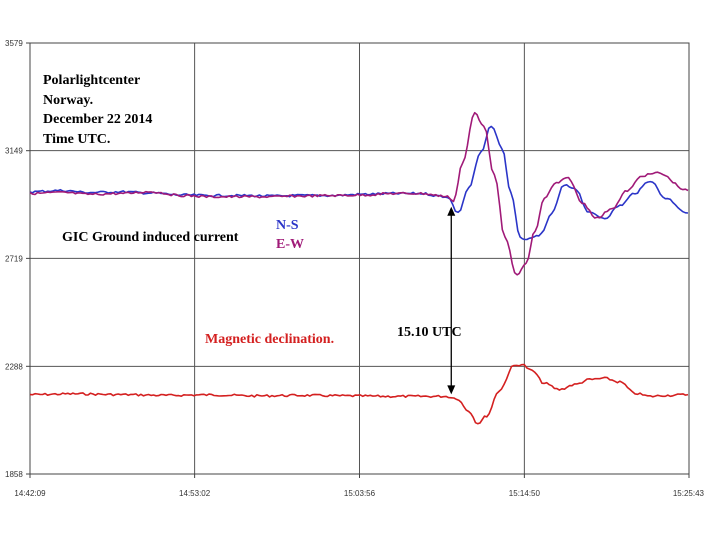  What do you see at coordinates (429, 332) in the screenshot?
I see `event-time-label: 15.10 UTC` at bounding box center [429, 332].